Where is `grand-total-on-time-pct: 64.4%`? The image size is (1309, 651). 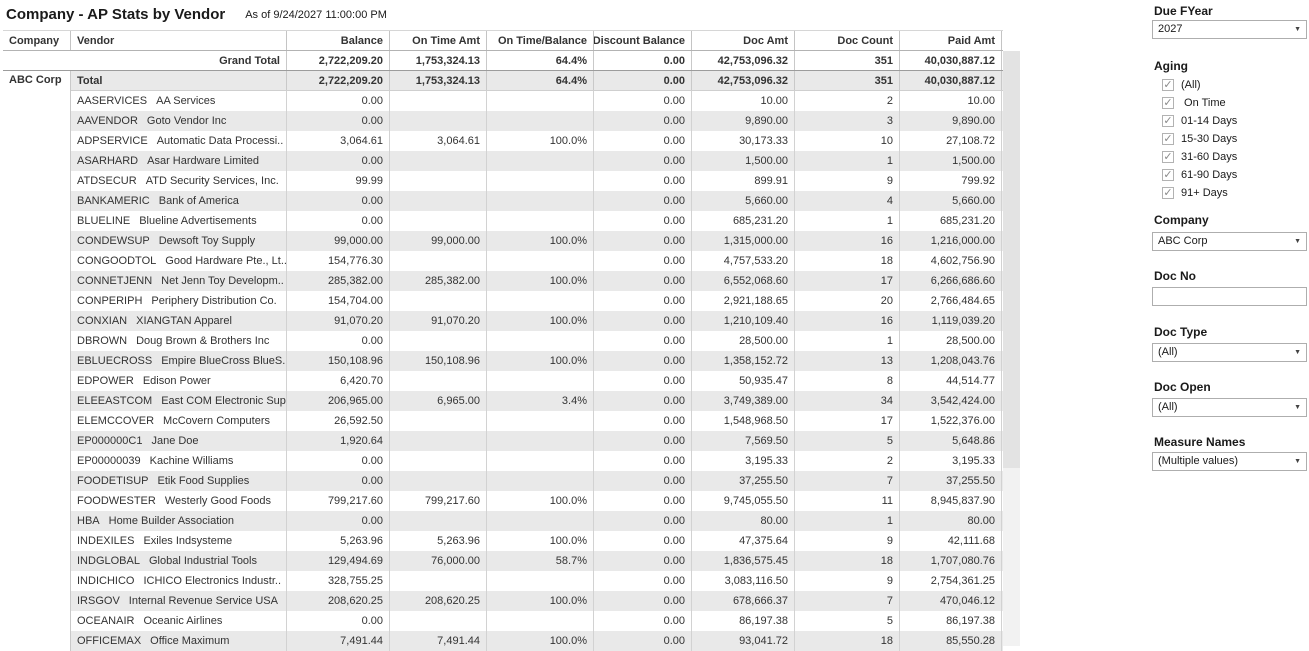 grand-total-on-time-pct: 64.4% is located at coordinates (540, 60).